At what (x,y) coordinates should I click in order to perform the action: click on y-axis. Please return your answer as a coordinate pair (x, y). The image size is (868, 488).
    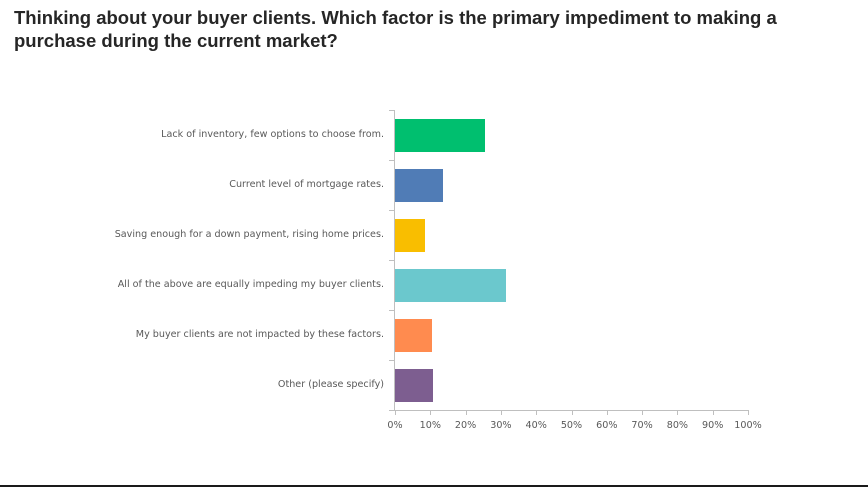
    Looking at the image, I should click on (394, 260).